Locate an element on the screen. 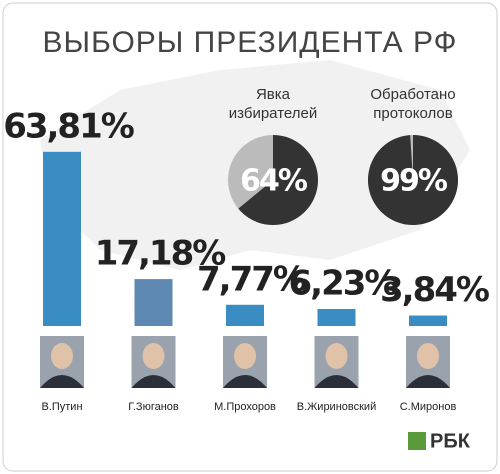 The width and height of the screenshot is (500, 474). logo-mark is located at coordinates (417, 441).